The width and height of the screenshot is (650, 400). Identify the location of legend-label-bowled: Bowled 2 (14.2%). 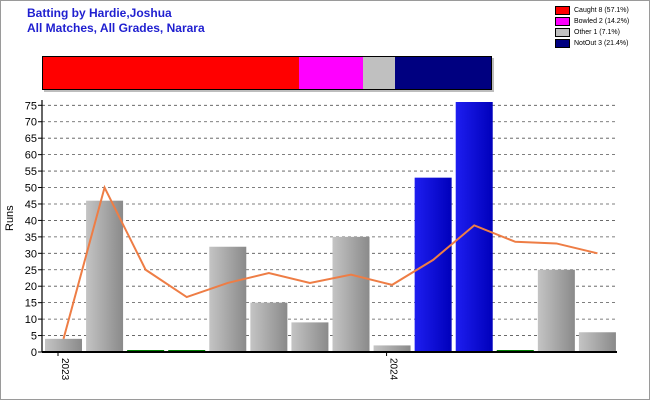
(602, 21).